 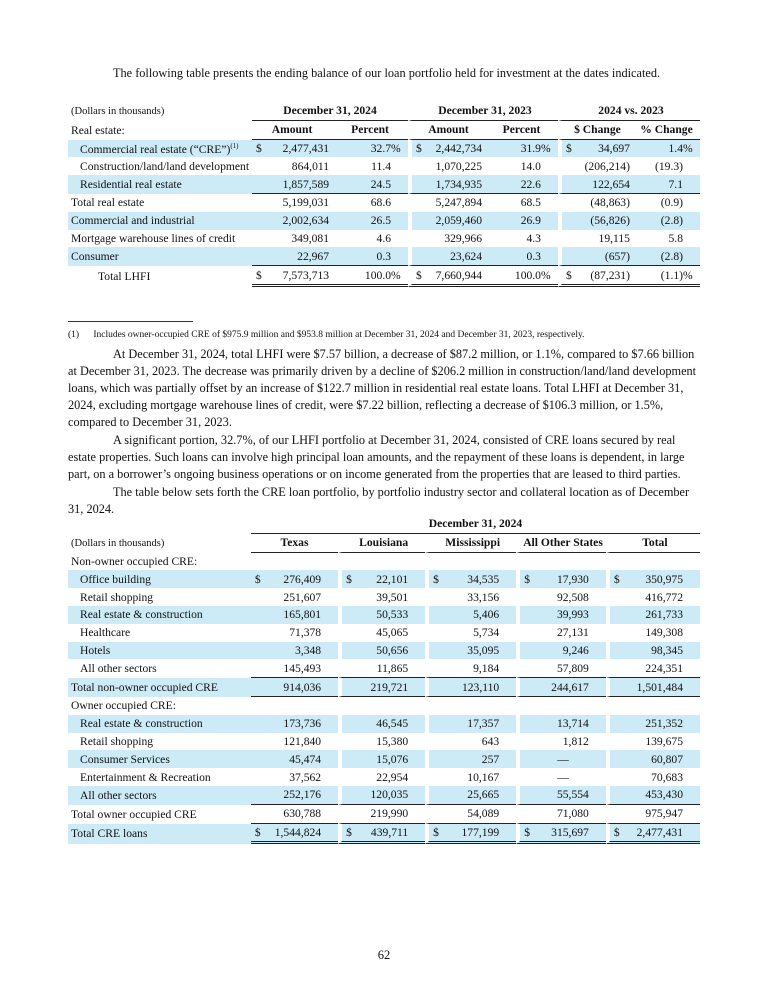 What do you see at coordinates (595, 257) in the screenshot?
I see `cell-value: (657)` at bounding box center [595, 257].